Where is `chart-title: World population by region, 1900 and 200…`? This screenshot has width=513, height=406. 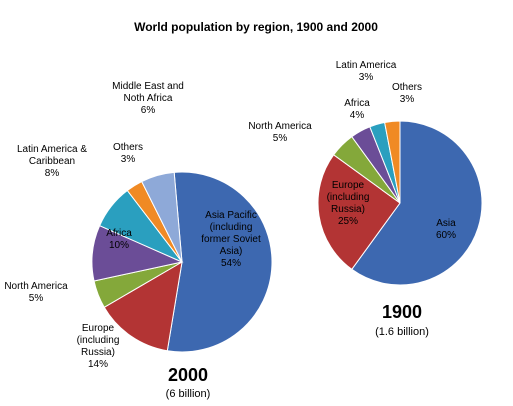 chart-title: World population by region, 1900 and 200… is located at coordinates (256, 27).